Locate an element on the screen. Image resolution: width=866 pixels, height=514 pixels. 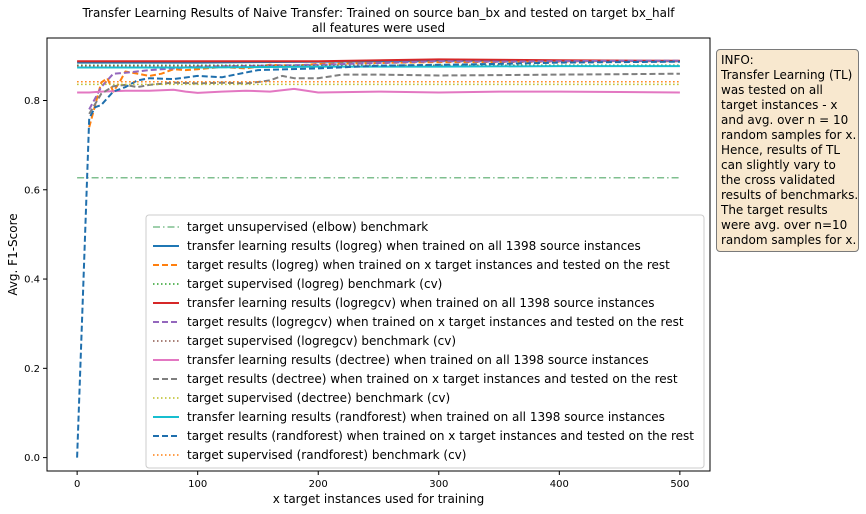
y-tick-label: 0.2 is located at coordinates (32, 369).